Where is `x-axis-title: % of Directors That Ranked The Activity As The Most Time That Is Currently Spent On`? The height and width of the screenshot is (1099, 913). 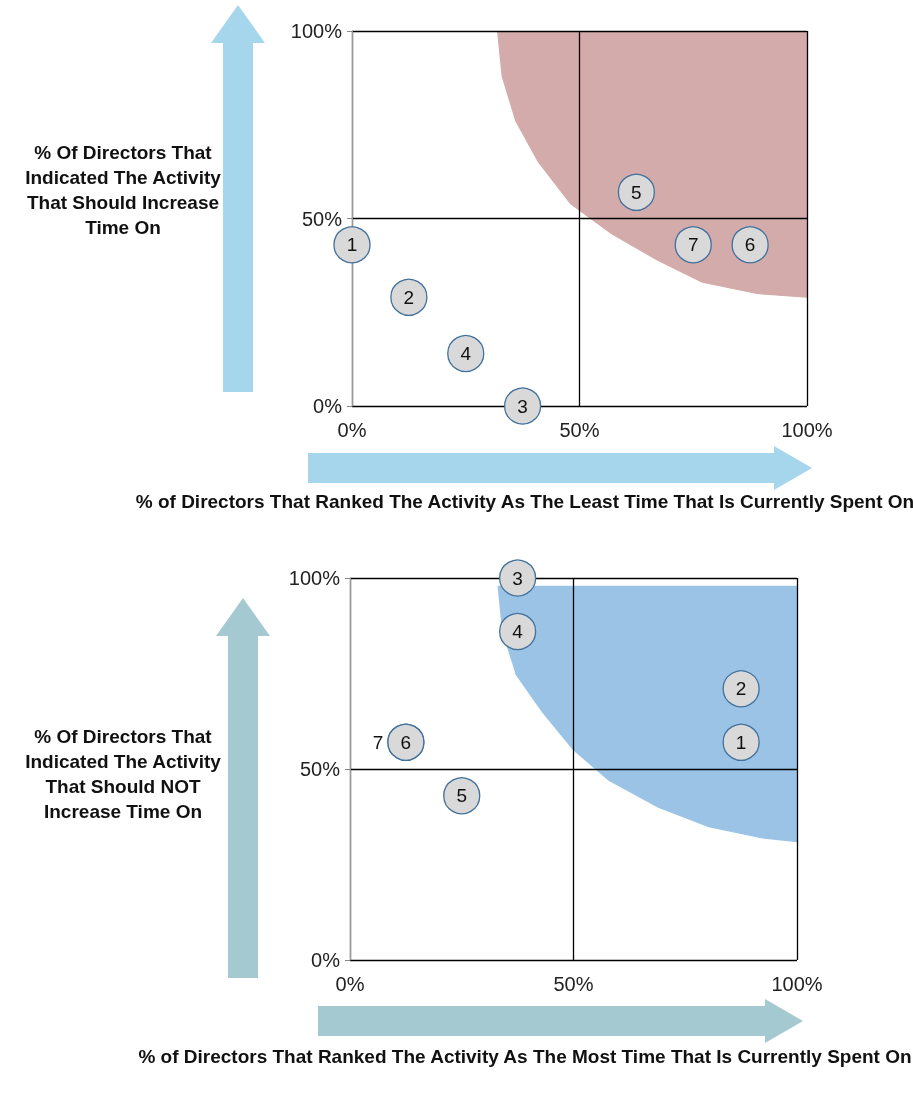
x-axis-title: % of Directors That Ranked The Activity As The Most Time That Is Currently Spent On is located at coordinates (525, 1057).